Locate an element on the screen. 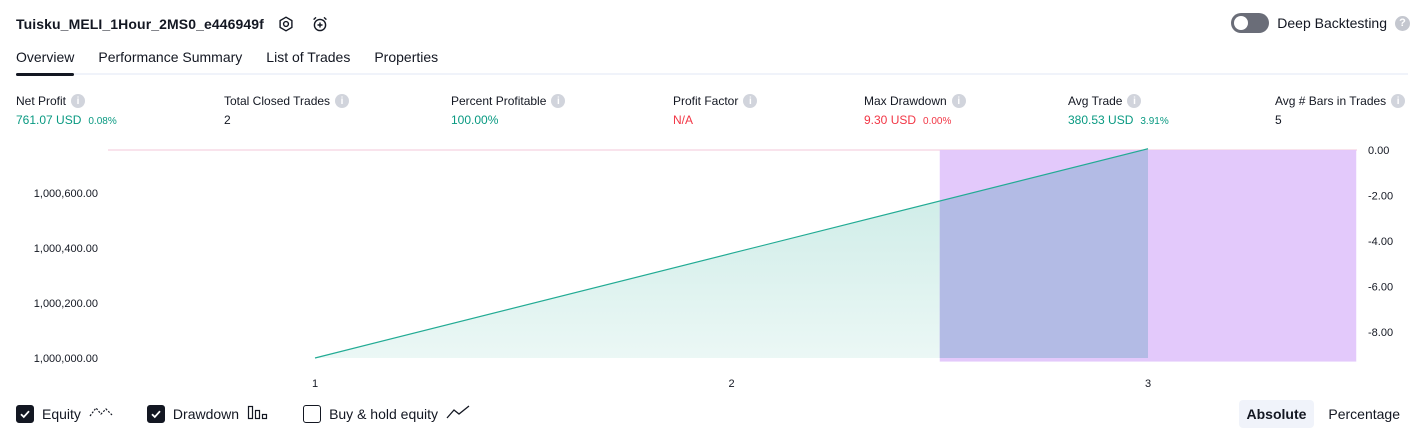 This screenshot has height=438, width=1424. legend-label: Buy & hold equity is located at coordinates (384, 413).